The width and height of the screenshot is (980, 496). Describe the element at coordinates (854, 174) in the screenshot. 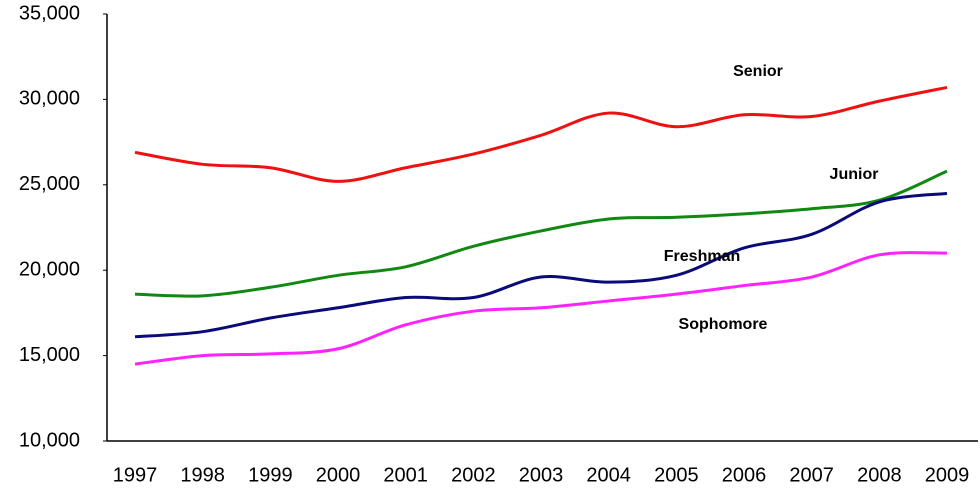

I see `series-label: Junior` at that location.